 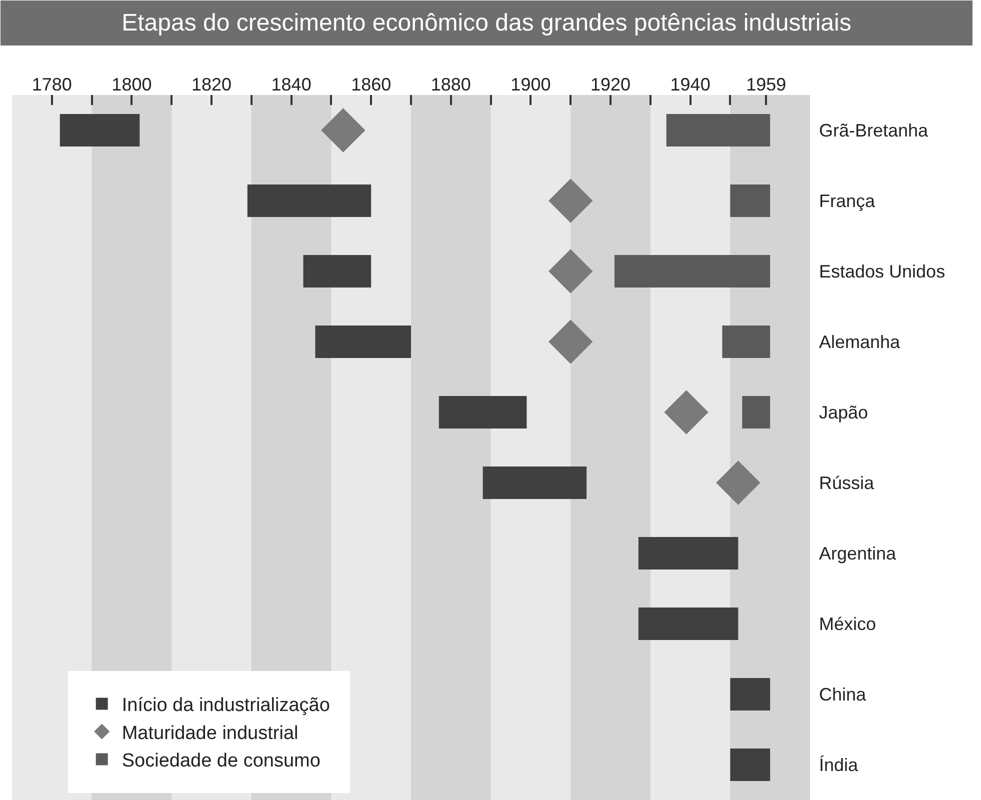 I want to click on chart-title: Etapas do crescimento econômico das grandes potências industriais, so click(x=487, y=23).